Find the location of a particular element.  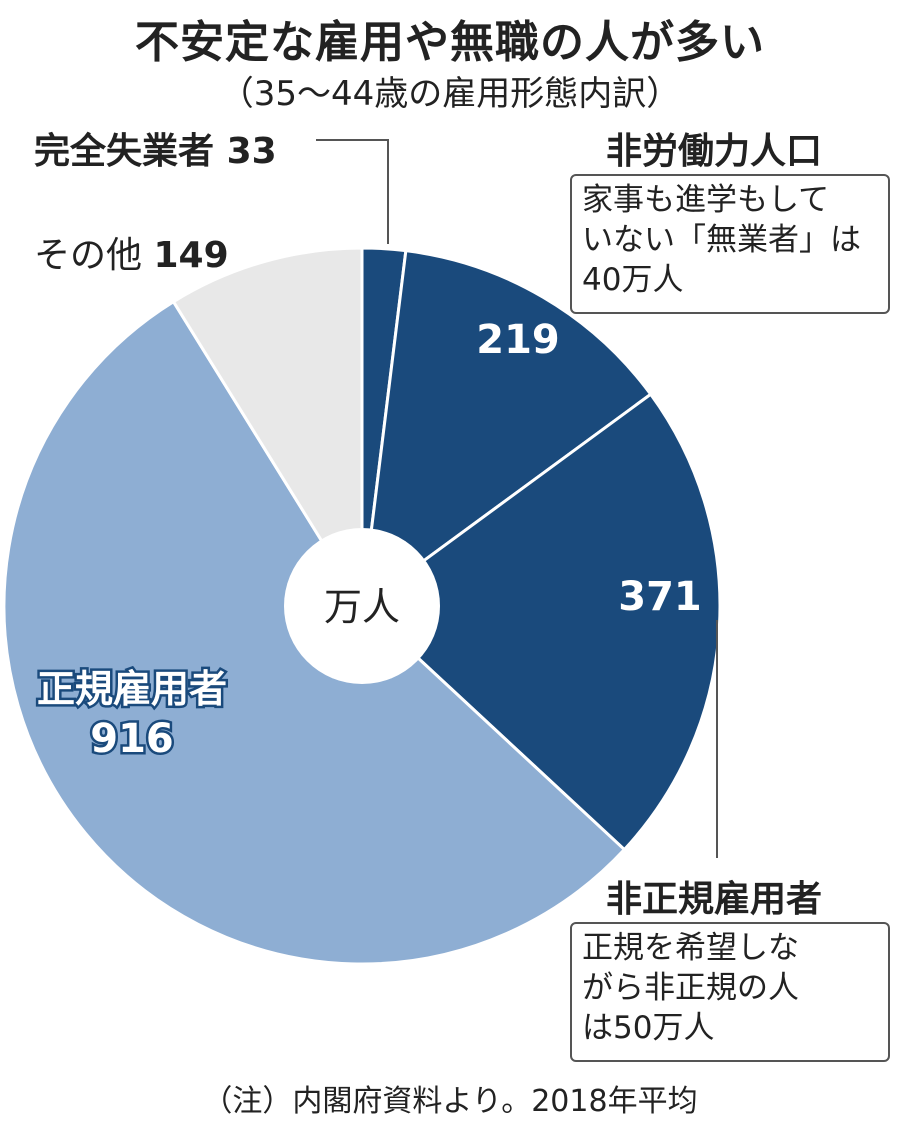

slice-label-regular: 正規雇用者 is located at coordinates (132, 689).